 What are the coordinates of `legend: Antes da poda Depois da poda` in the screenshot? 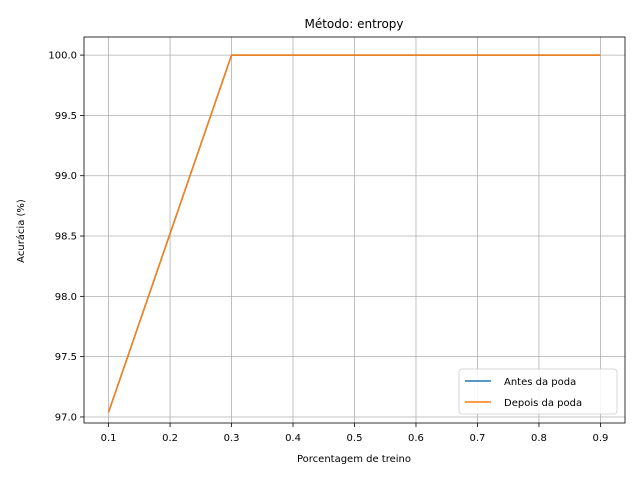 It's located at (538, 391).